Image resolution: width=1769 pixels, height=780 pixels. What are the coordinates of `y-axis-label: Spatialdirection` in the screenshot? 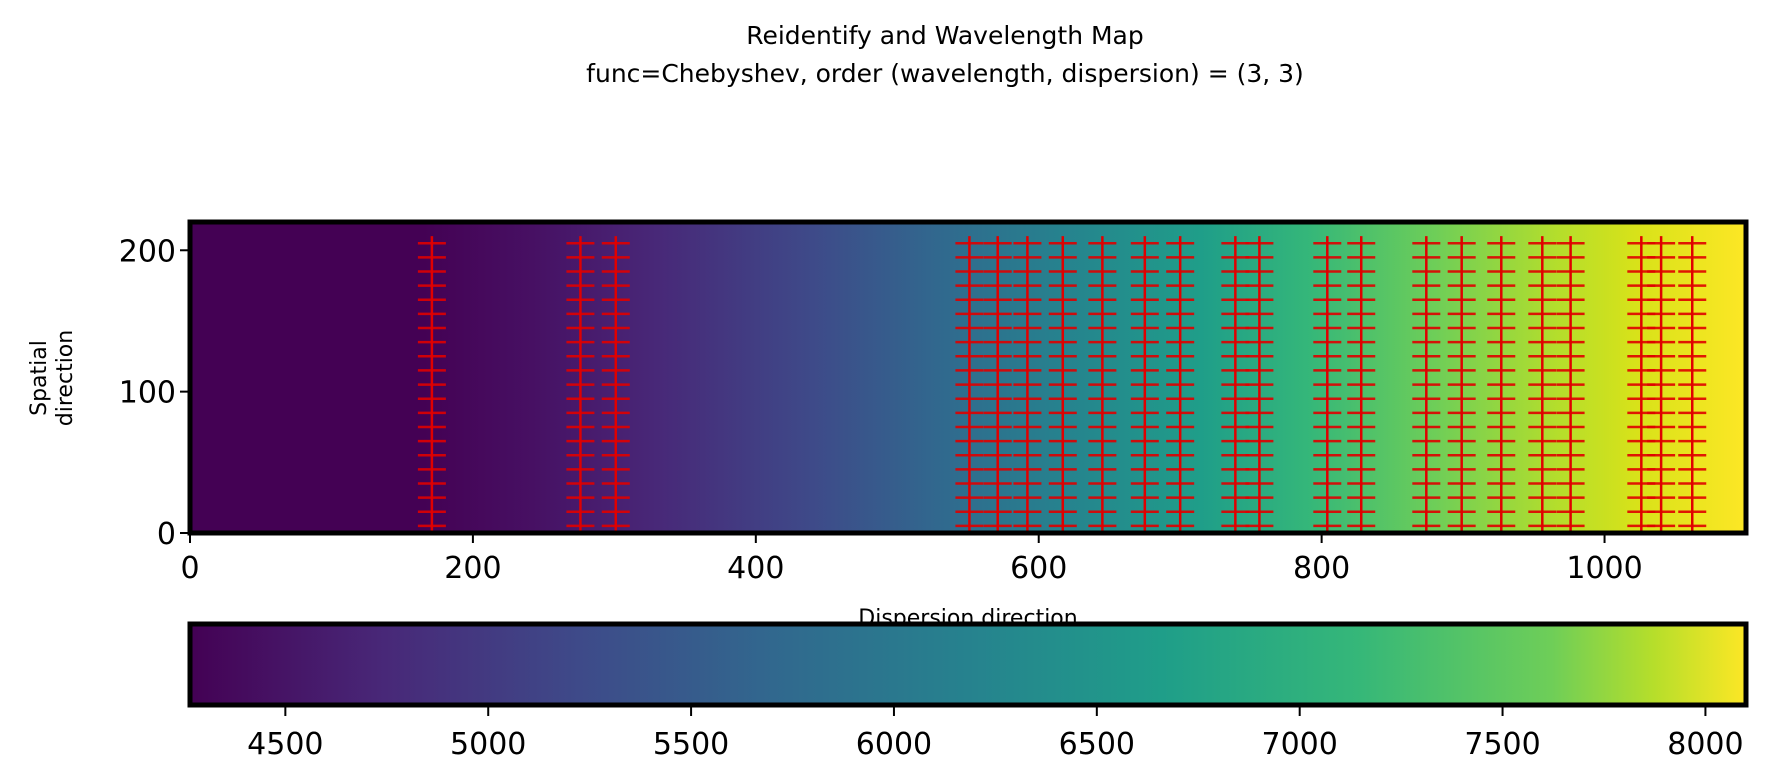 It's located at (52, 378).